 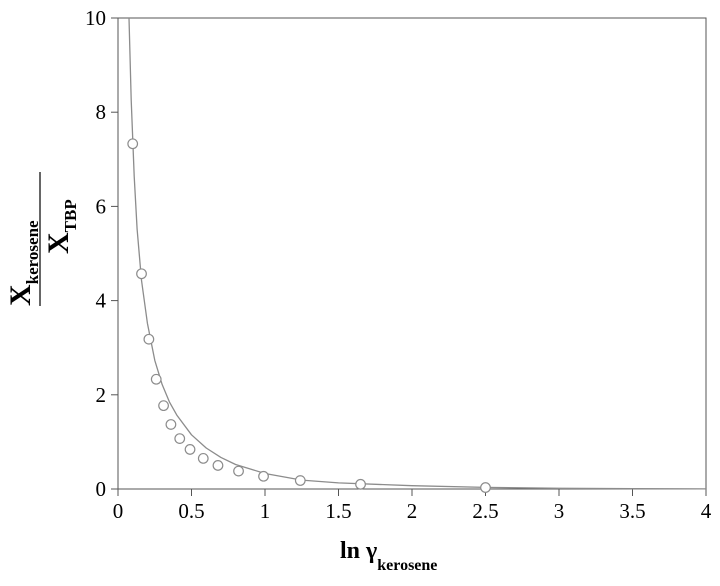 I want to click on x-tick-label: 3.5, so click(x=632, y=511).